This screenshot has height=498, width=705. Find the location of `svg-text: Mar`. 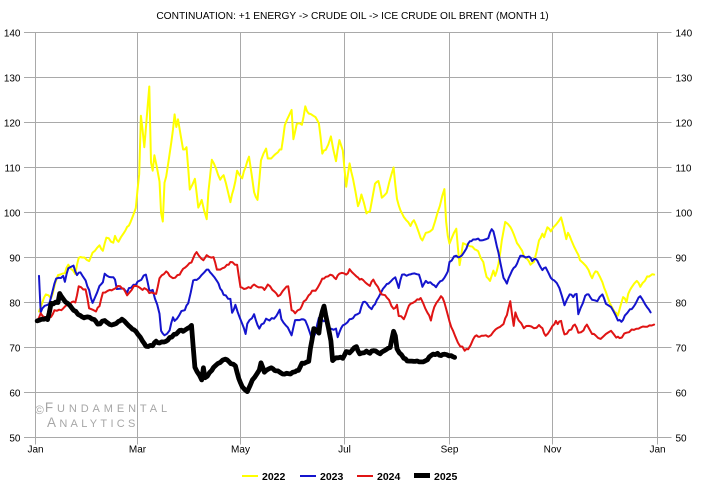

svg-text: Mar is located at coordinates (138, 450).